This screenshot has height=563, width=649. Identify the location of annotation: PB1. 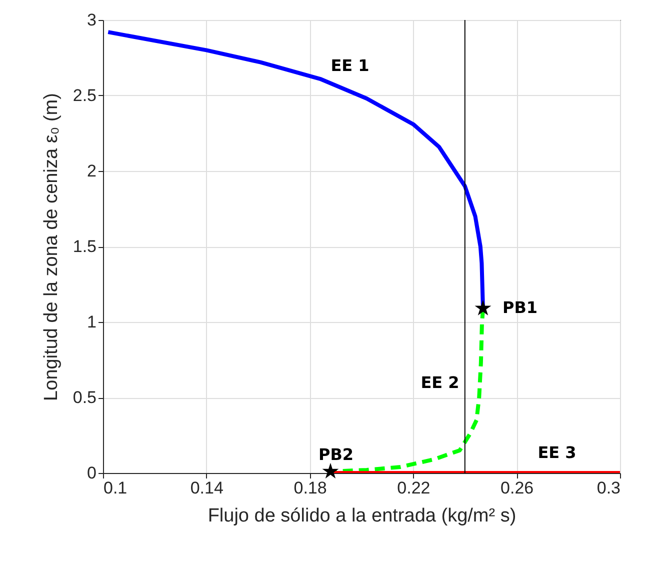
(520, 307).